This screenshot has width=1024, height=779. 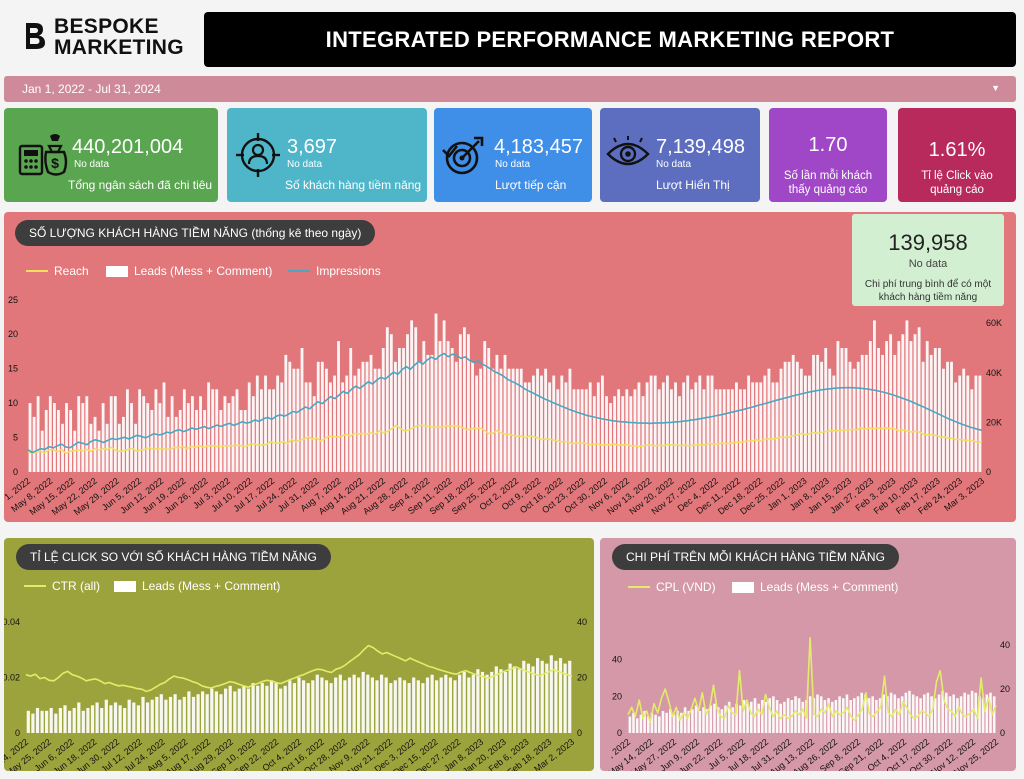 What do you see at coordinates (463, 155) in the screenshot?
I see `target-arrow-icon` at bounding box center [463, 155].